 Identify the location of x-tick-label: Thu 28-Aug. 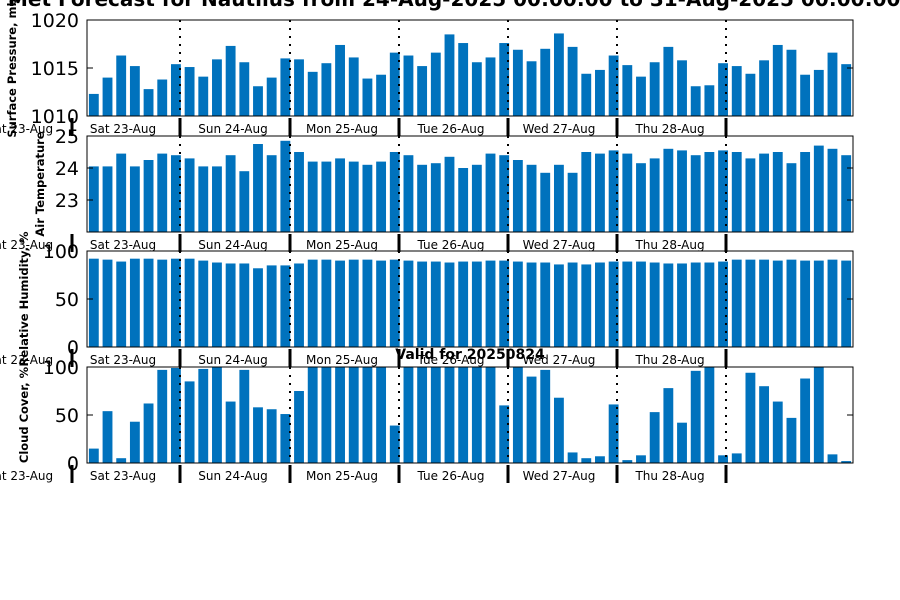
(669, 129).